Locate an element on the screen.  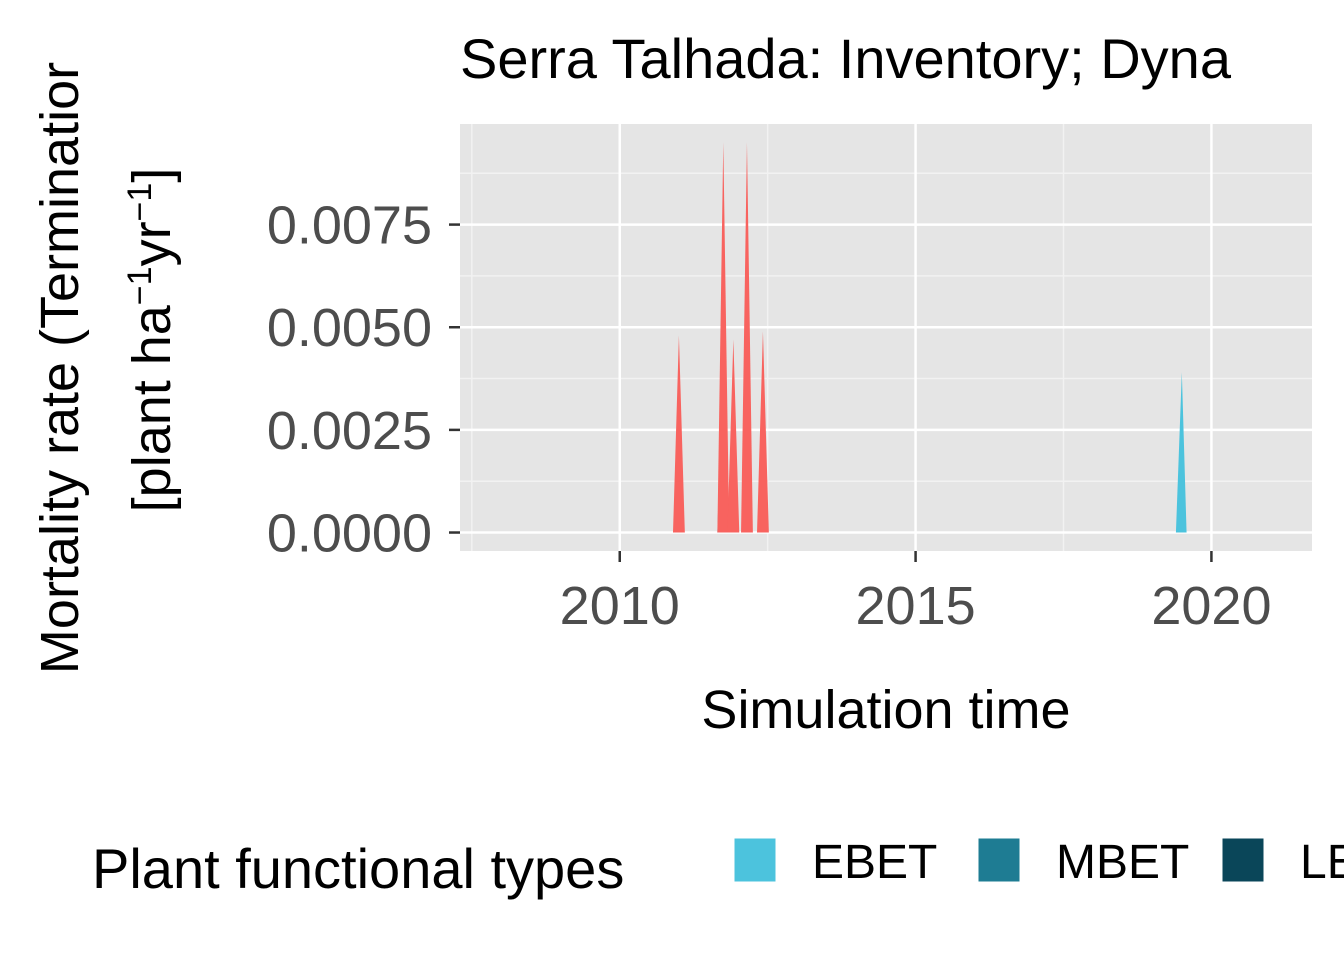
x-axis: 2010 2015 2020 is located at coordinates (915, 593).